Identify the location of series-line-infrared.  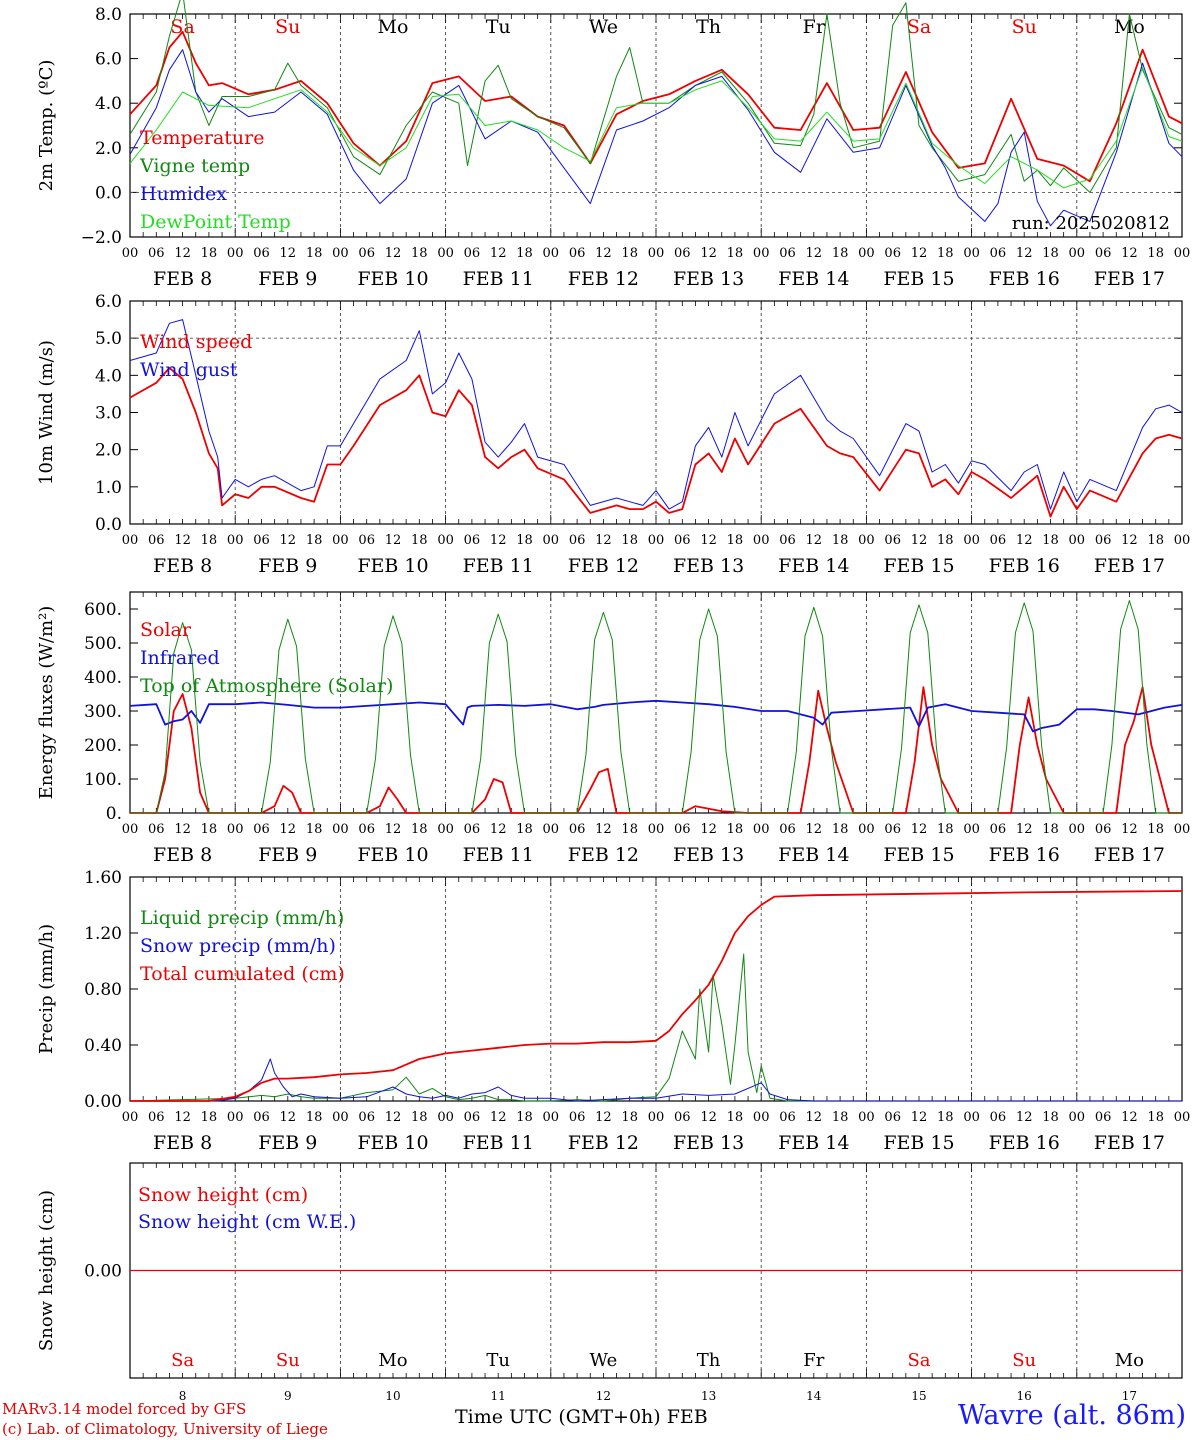
(656, 716).